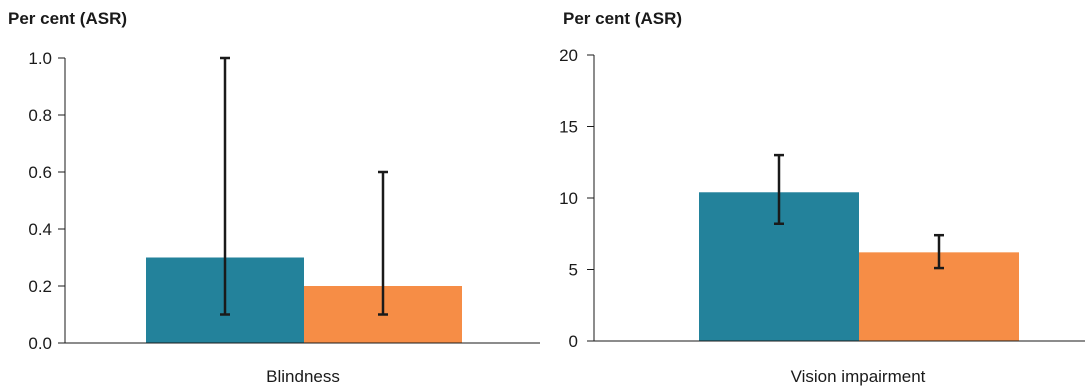 The height and width of the screenshot is (387, 1085). I want to click on y-tick-label: 0, so click(573, 341).